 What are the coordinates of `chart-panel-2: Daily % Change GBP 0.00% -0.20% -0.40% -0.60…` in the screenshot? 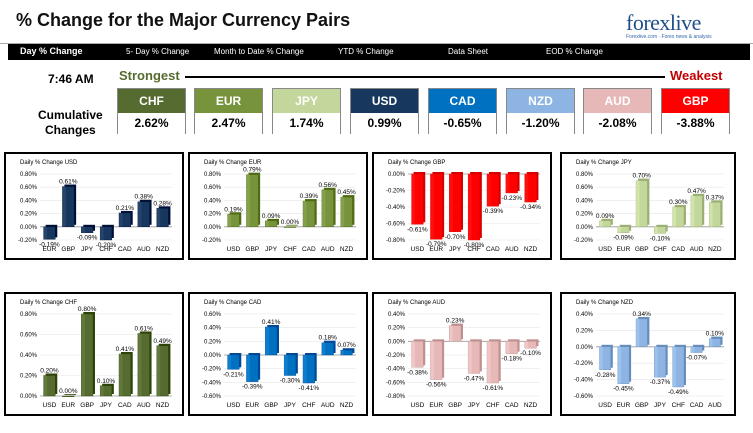 It's located at (462, 206).